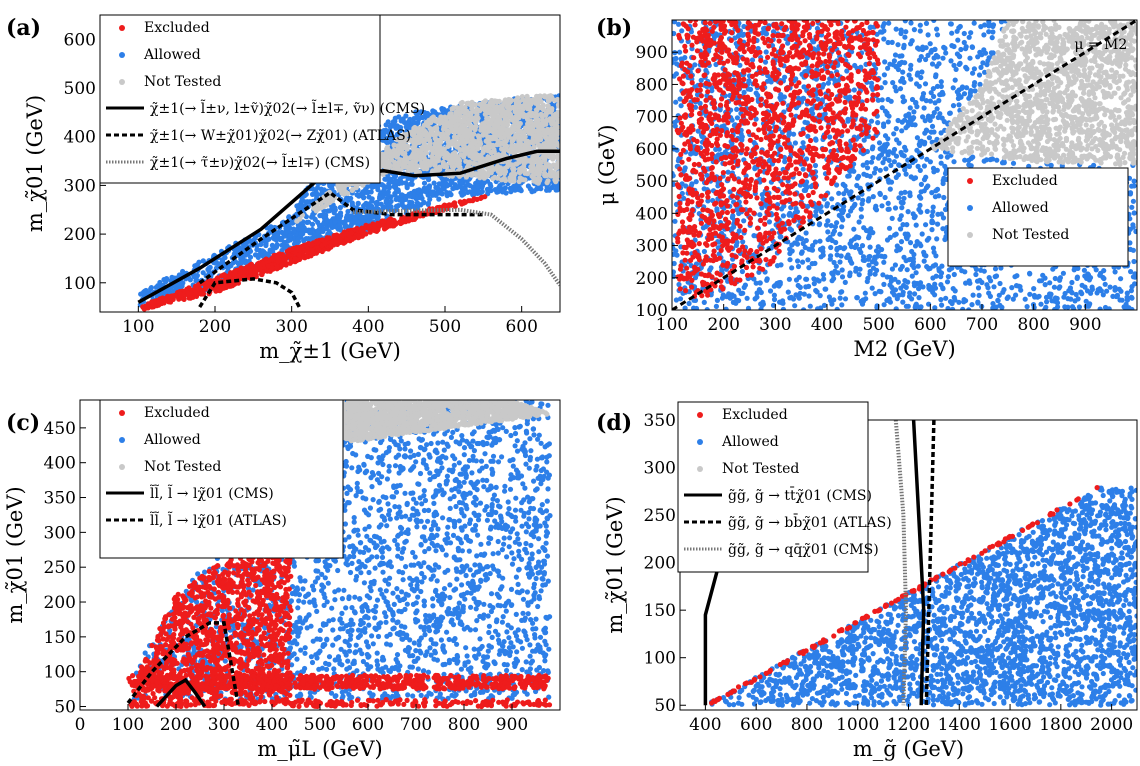 The height and width of the screenshot is (766, 1140). I want to click on not-tested-points, so click(427, 158).